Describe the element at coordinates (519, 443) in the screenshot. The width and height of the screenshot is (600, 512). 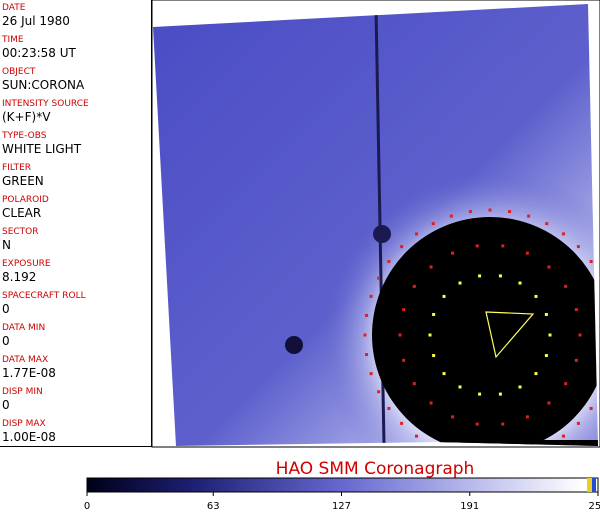
I see `occulter-edge` at that location.